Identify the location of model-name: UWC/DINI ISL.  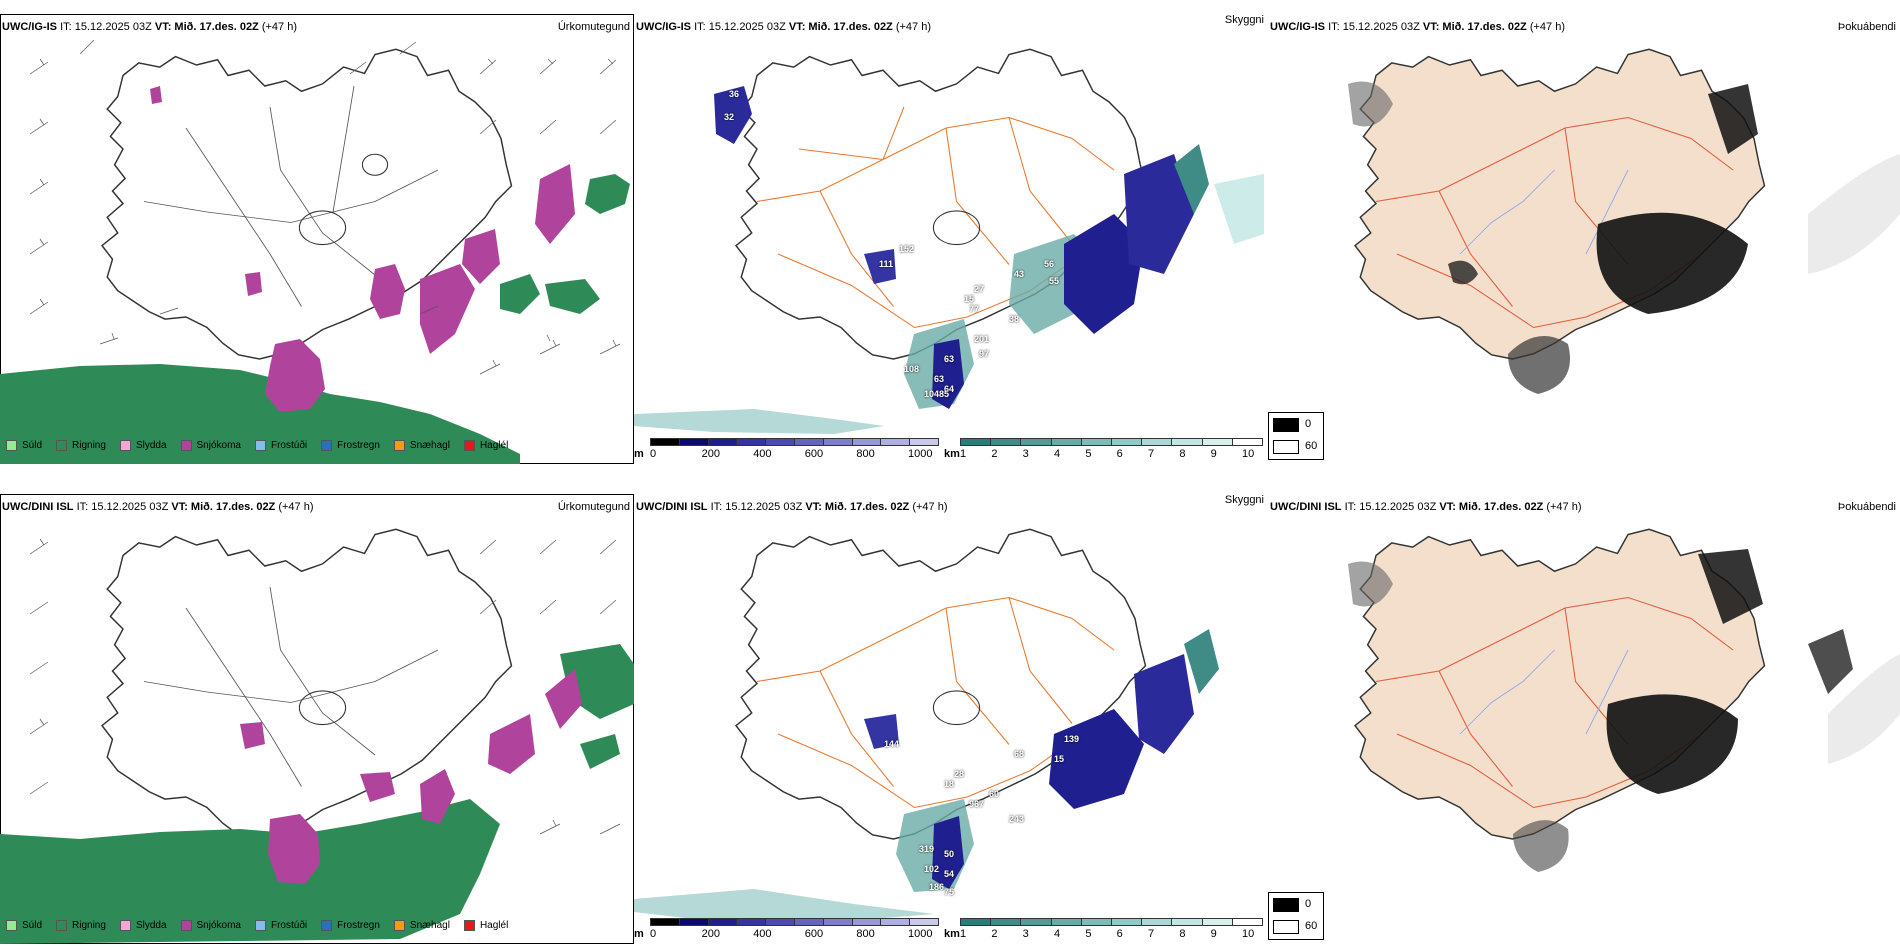
(1306, 507).